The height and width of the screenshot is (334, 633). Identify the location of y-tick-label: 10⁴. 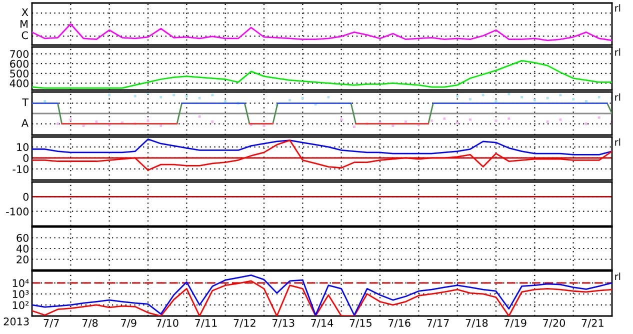
(20, 283).